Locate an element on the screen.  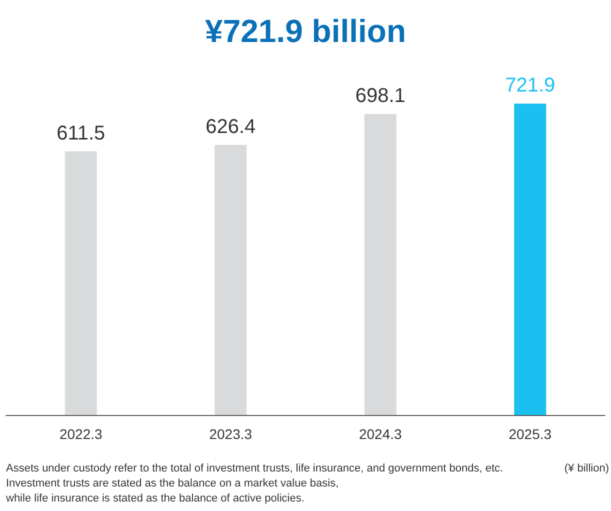
x-tick-label: 2022.3 is located at coordinates (80, 434).